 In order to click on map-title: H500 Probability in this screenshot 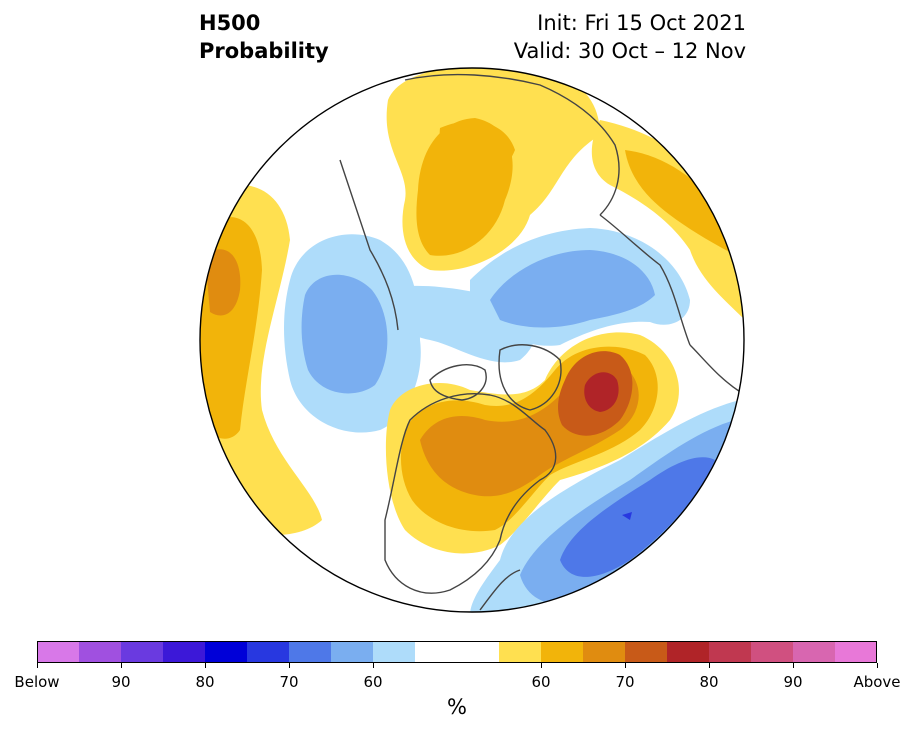, I will do `click(264, 37)`.